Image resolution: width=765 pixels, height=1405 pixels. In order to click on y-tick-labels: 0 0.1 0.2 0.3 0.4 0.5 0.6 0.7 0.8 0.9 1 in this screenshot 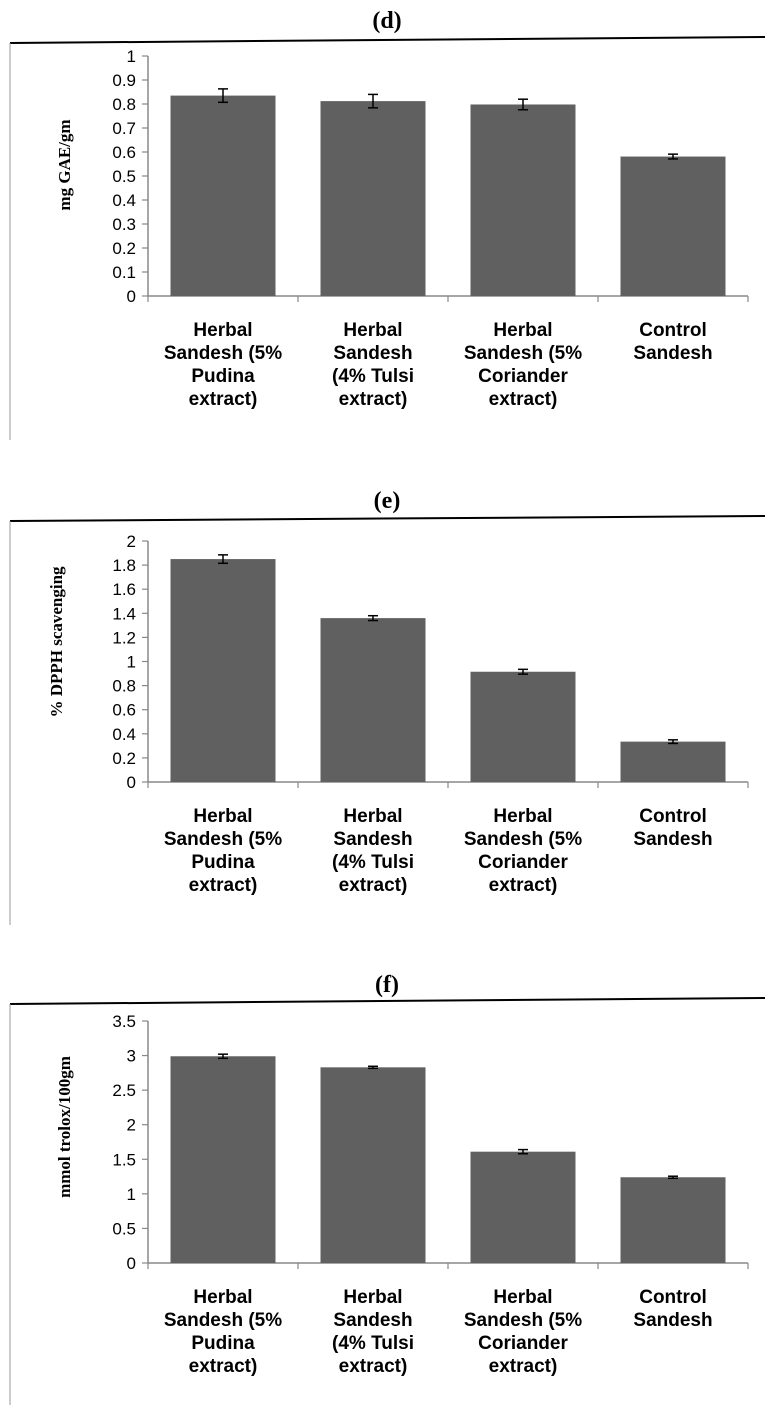, I will do `click(124, 176)`.